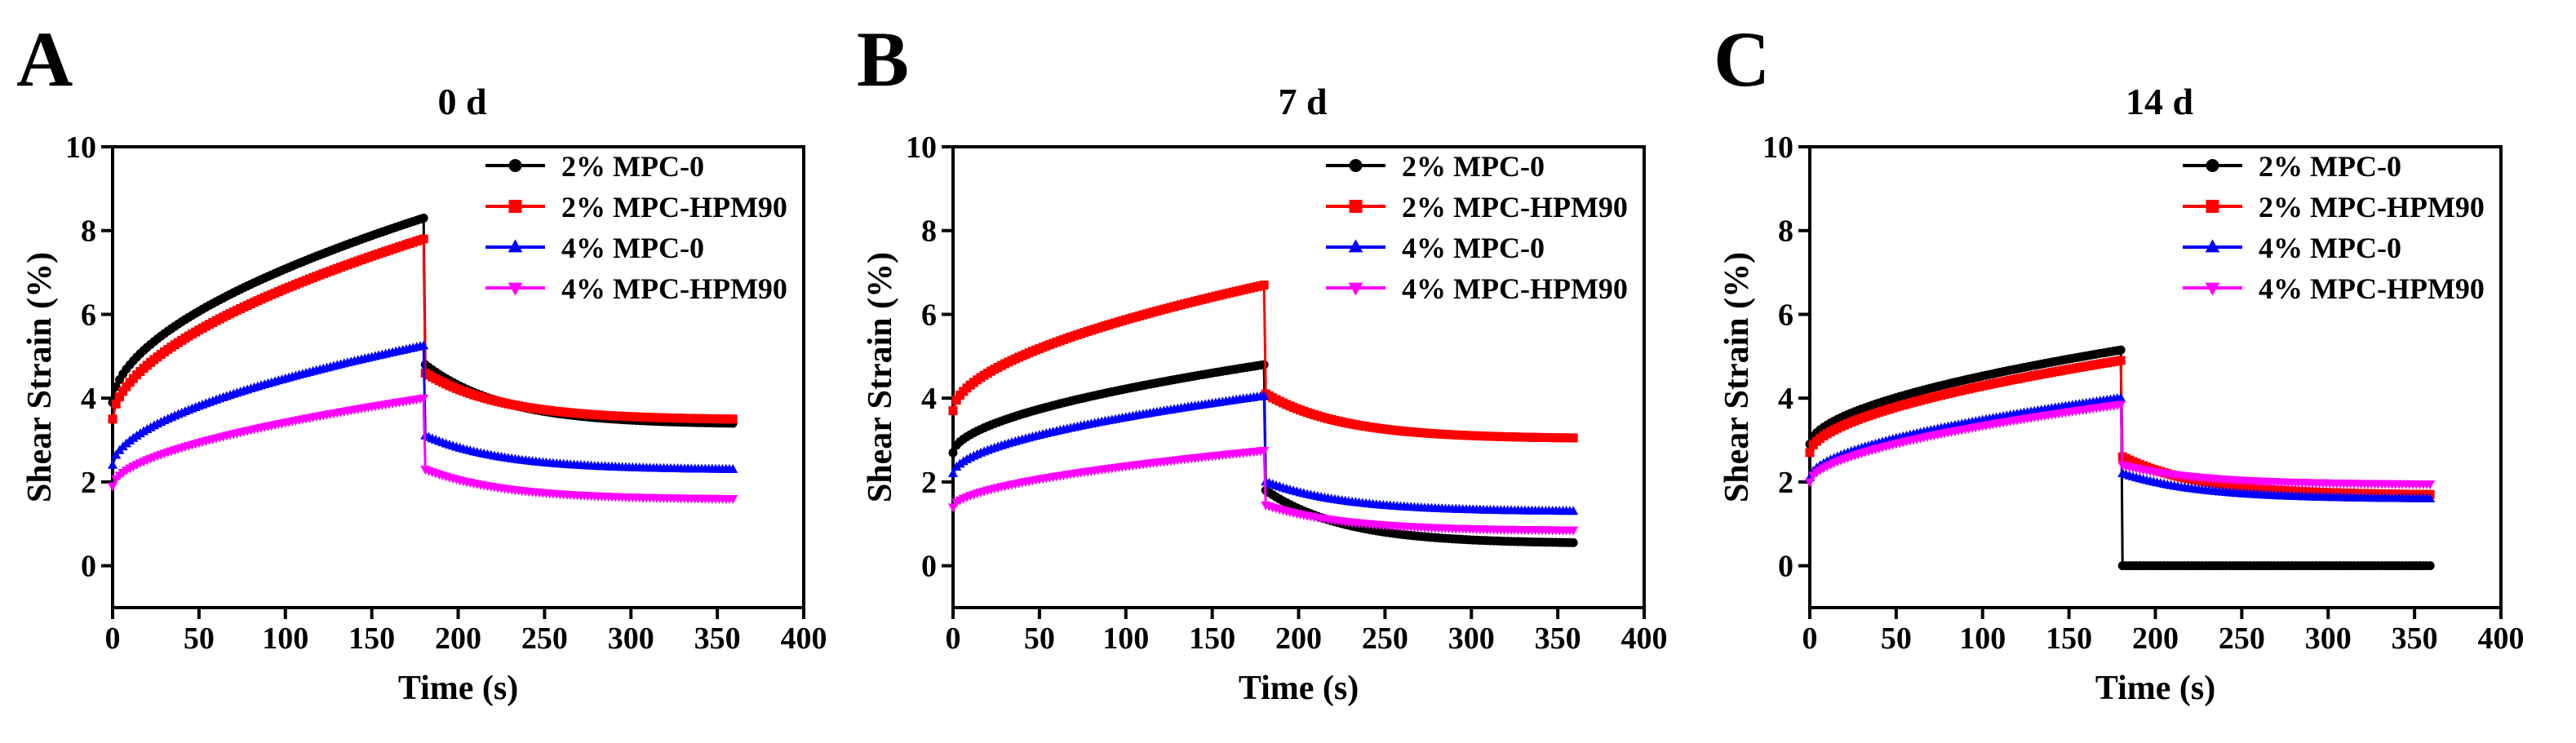 The height and width of the screenshot is (743, 2576). What do you see at coordinates (1303, 101) in the screenshot?
I see `chart-title: 7 d` at bounding box center [1303, 101].